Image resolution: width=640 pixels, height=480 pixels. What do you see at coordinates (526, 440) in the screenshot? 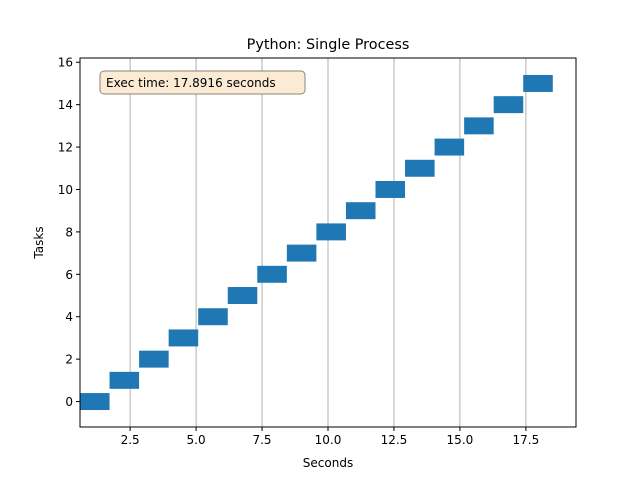
I see `x-tick-label: 17.5` at bounding box center [526, 440].